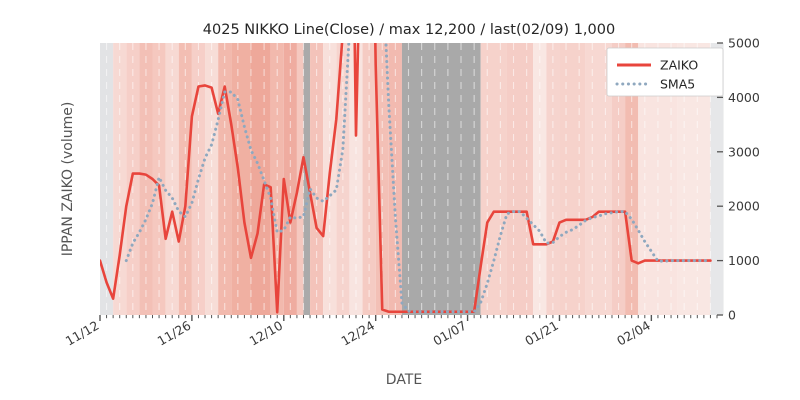  I want to click on legend-box, so click(665, 72).